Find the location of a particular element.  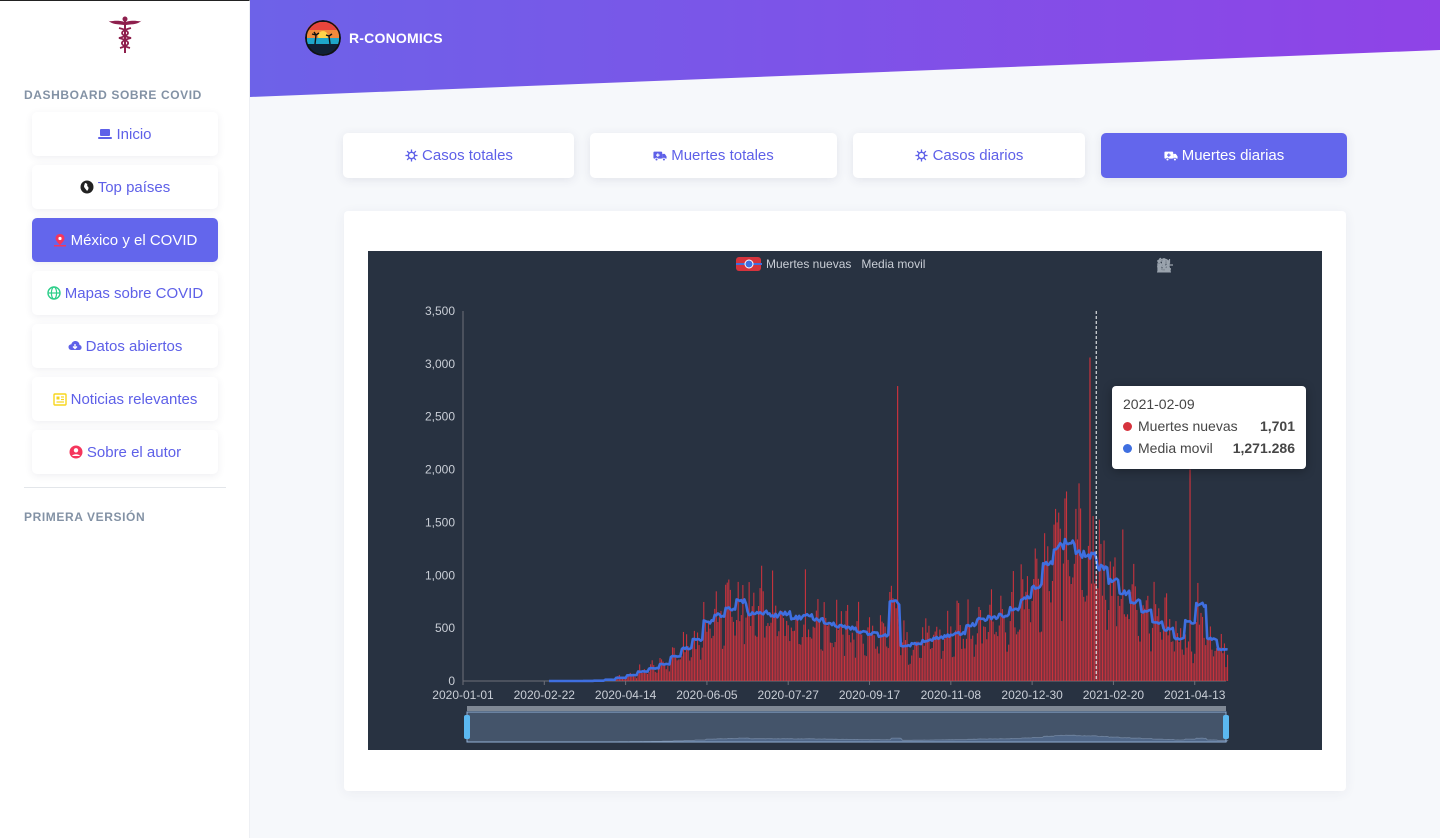

y-tick-label: 500 is located at coordinates (445, 628).